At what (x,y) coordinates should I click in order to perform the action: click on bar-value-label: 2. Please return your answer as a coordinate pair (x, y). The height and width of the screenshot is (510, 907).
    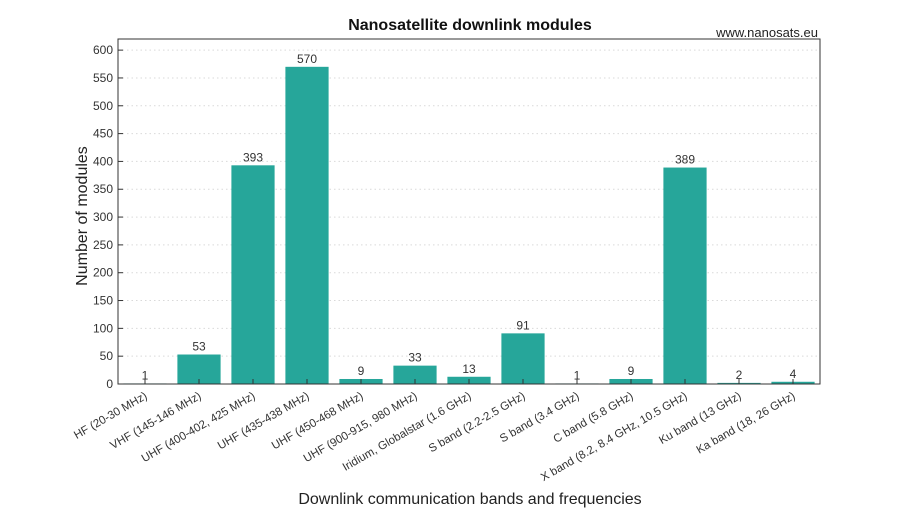
    Looking at the image, I should click on (739, 375).